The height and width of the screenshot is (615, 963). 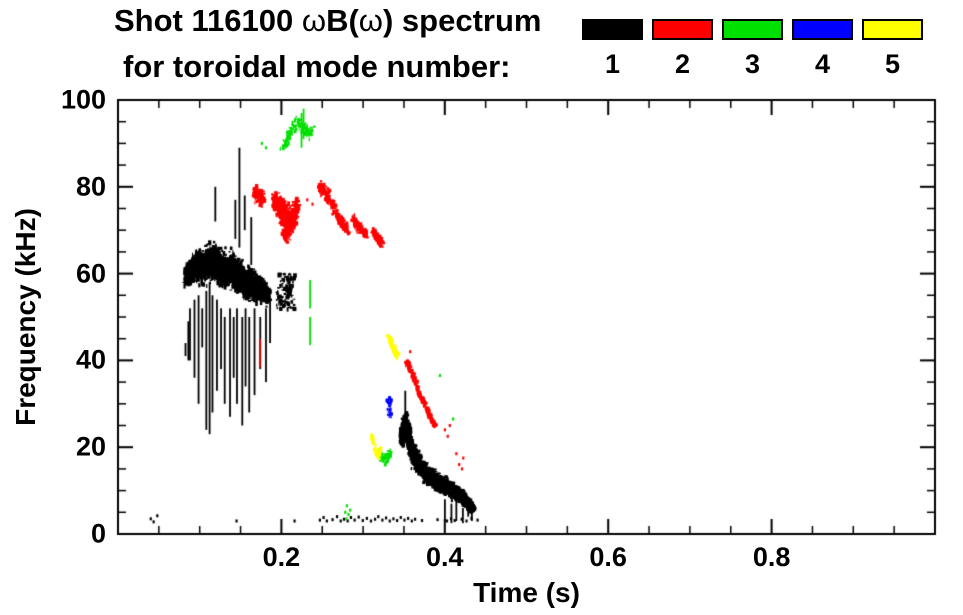 I want to click on y-tick-label: 80, so click(x=90, y=186).